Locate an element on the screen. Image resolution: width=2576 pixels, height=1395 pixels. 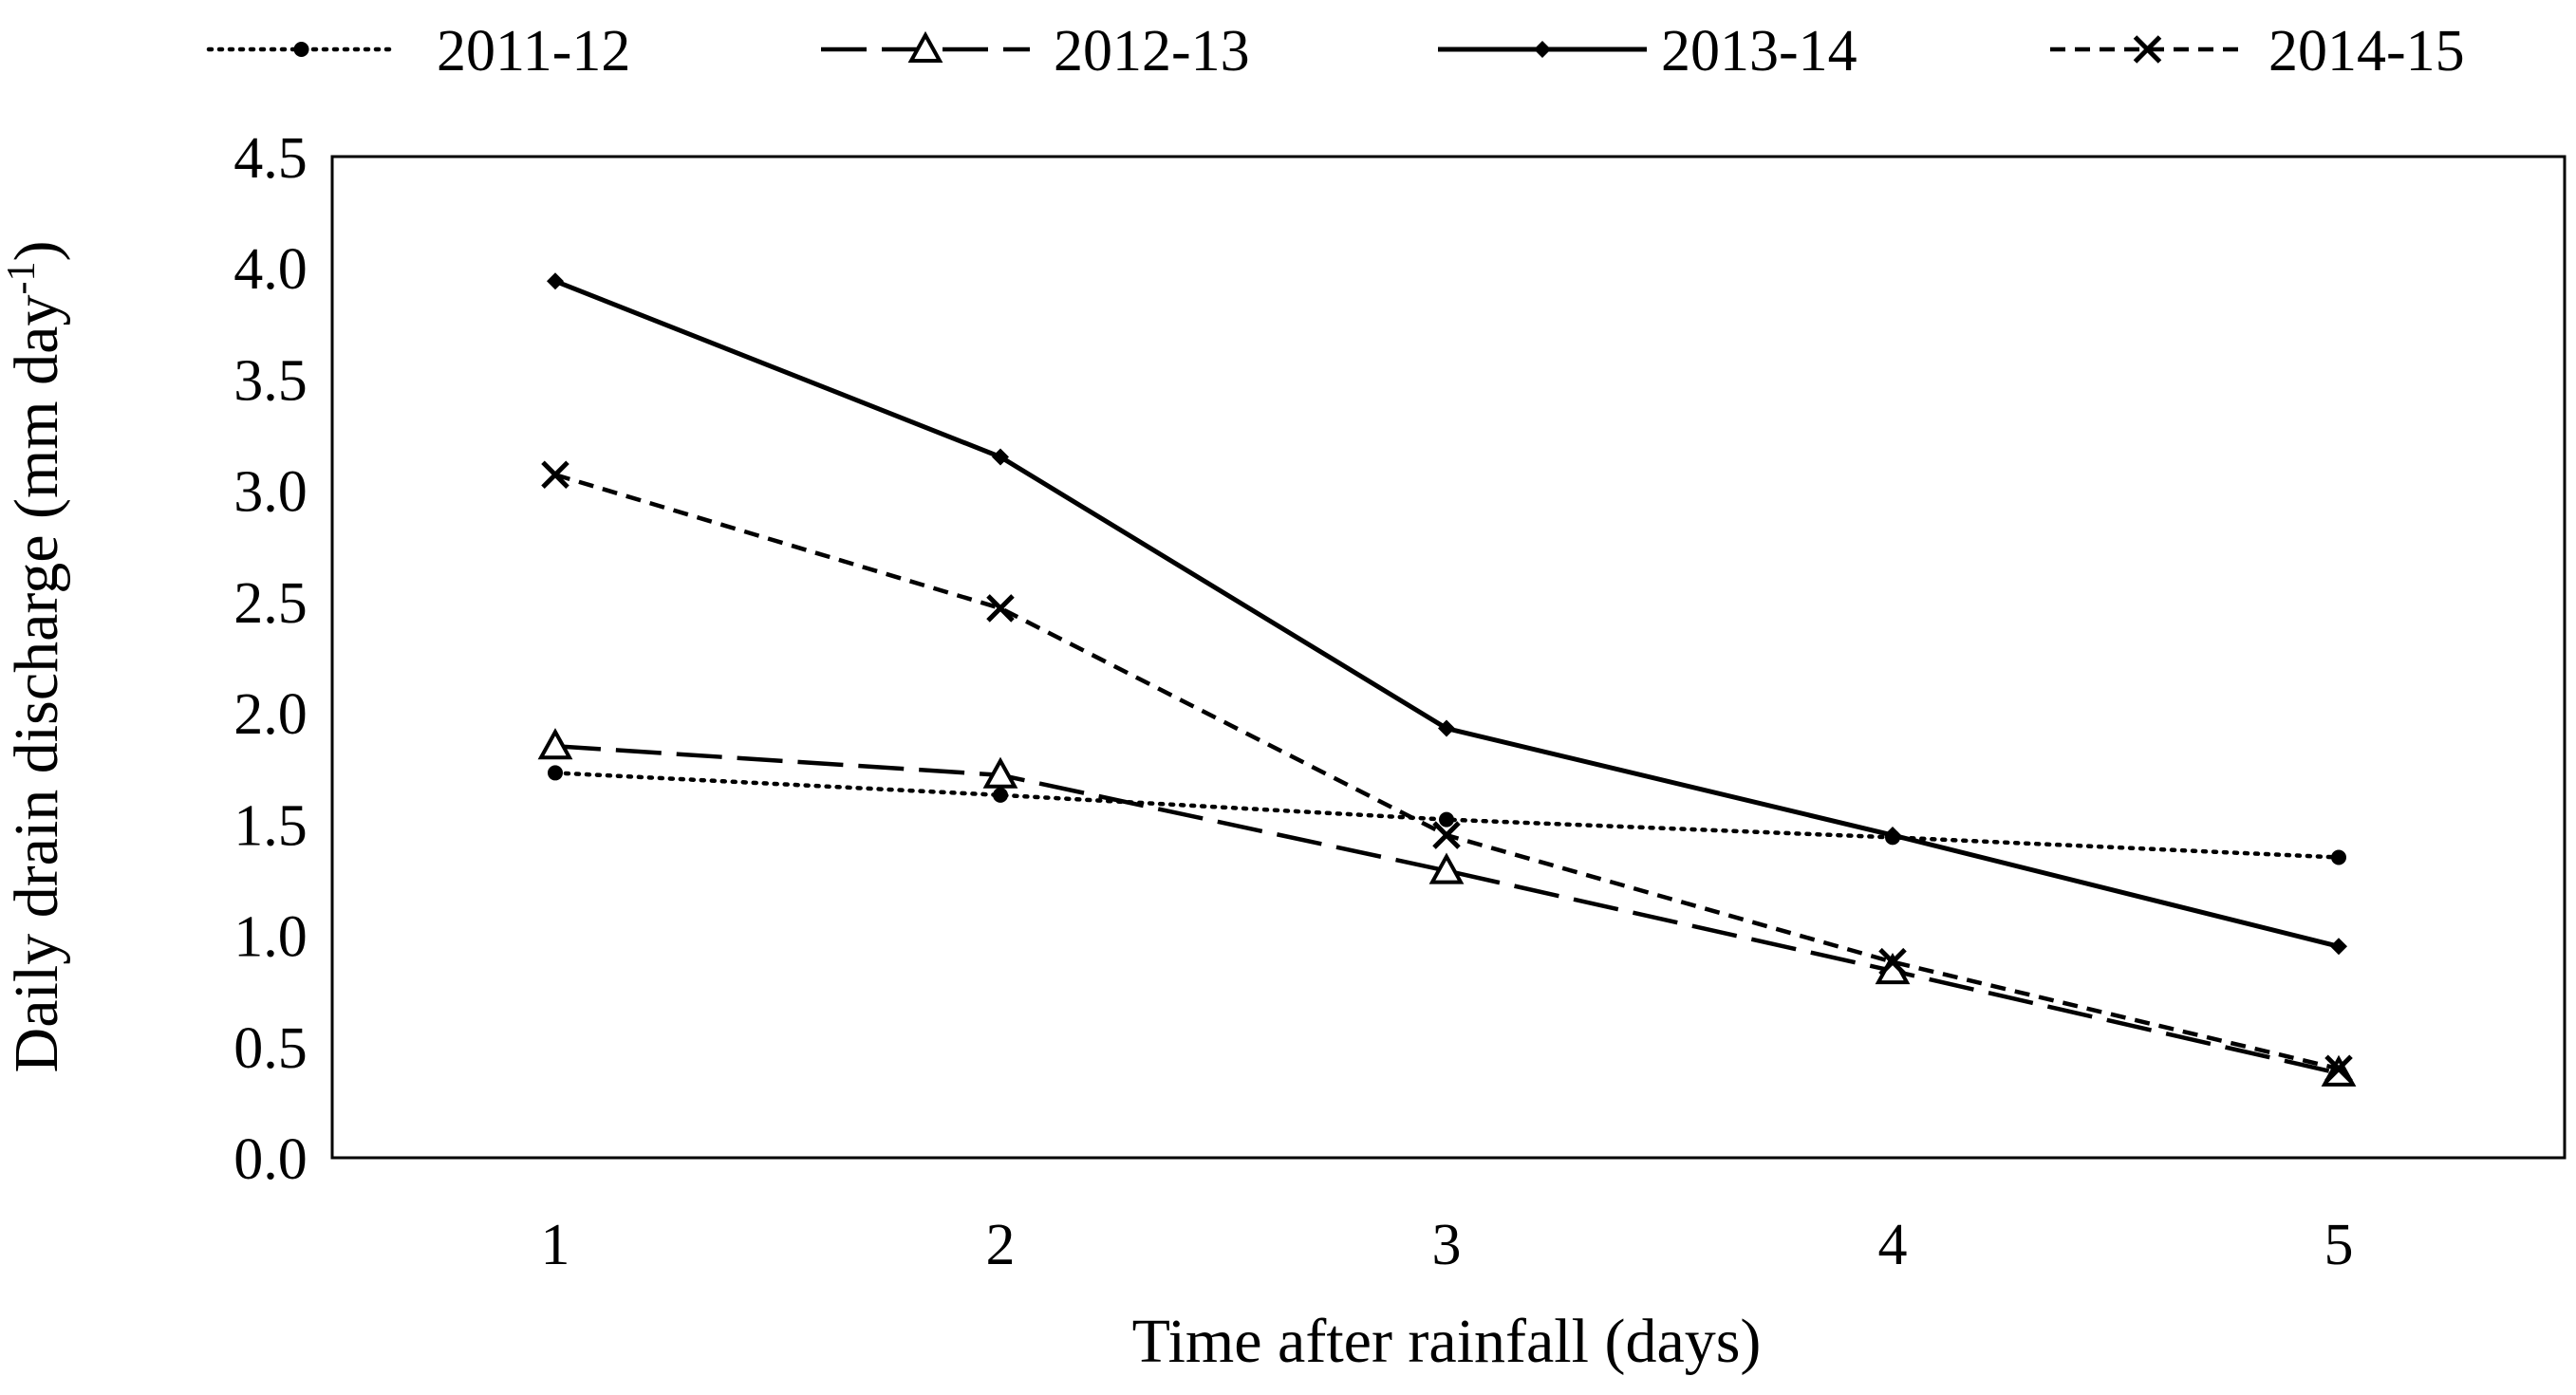
legend-label: 2011-12 is located at coordinates (533, 51).